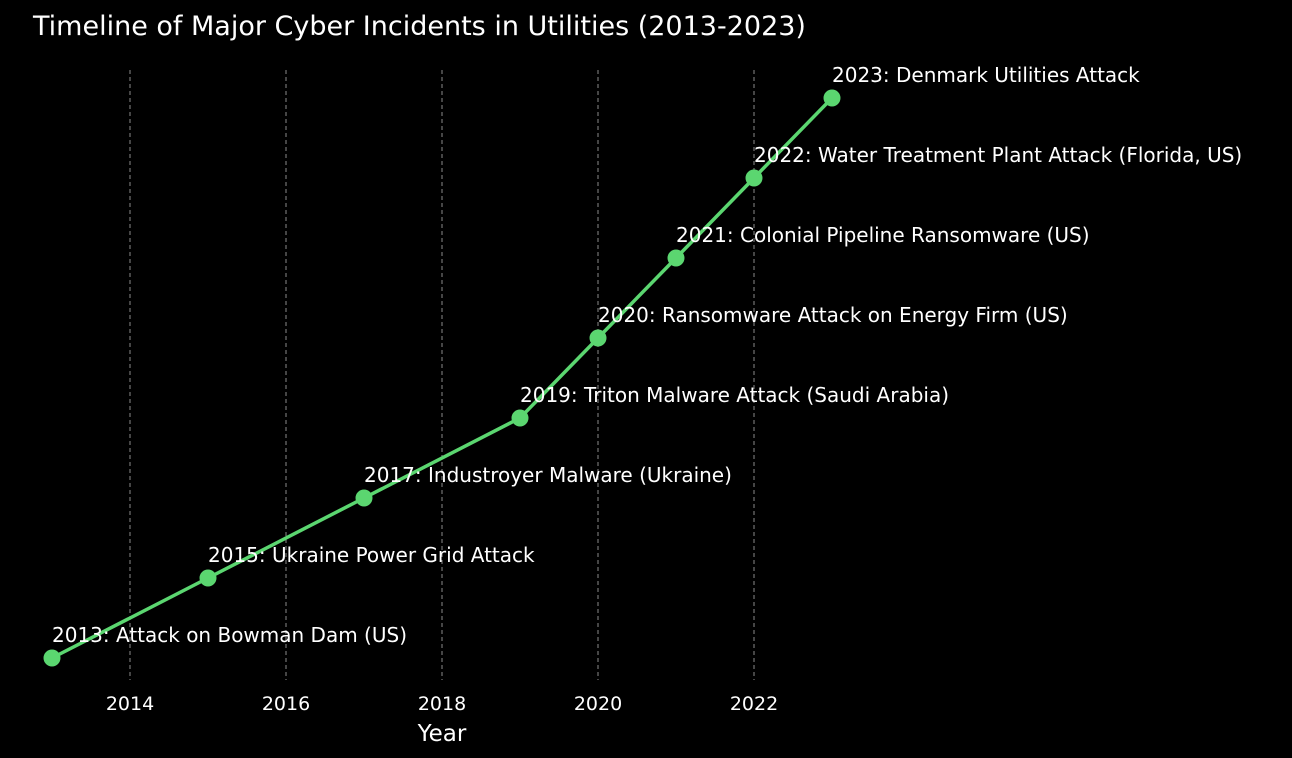  Describe the element at coordinates (442, 734) in the screenshot. I see `x-axis-label: Year` at that location.